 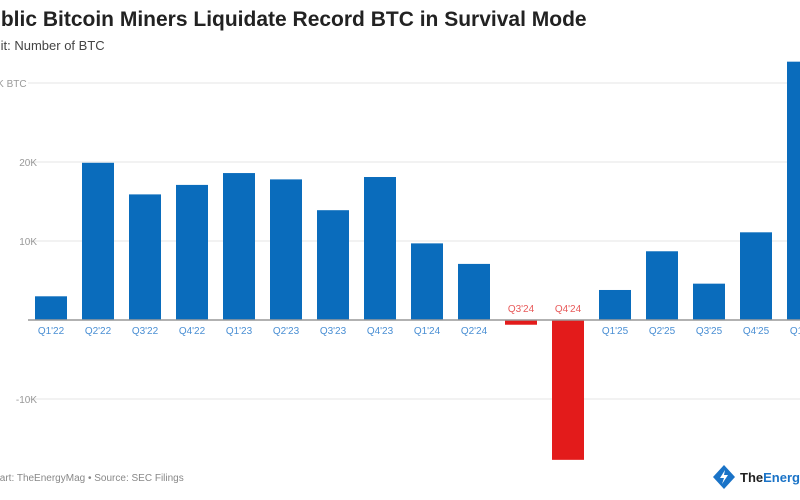 I want to click on x-tick-label: Q1'22, so click(x=51, y=331).